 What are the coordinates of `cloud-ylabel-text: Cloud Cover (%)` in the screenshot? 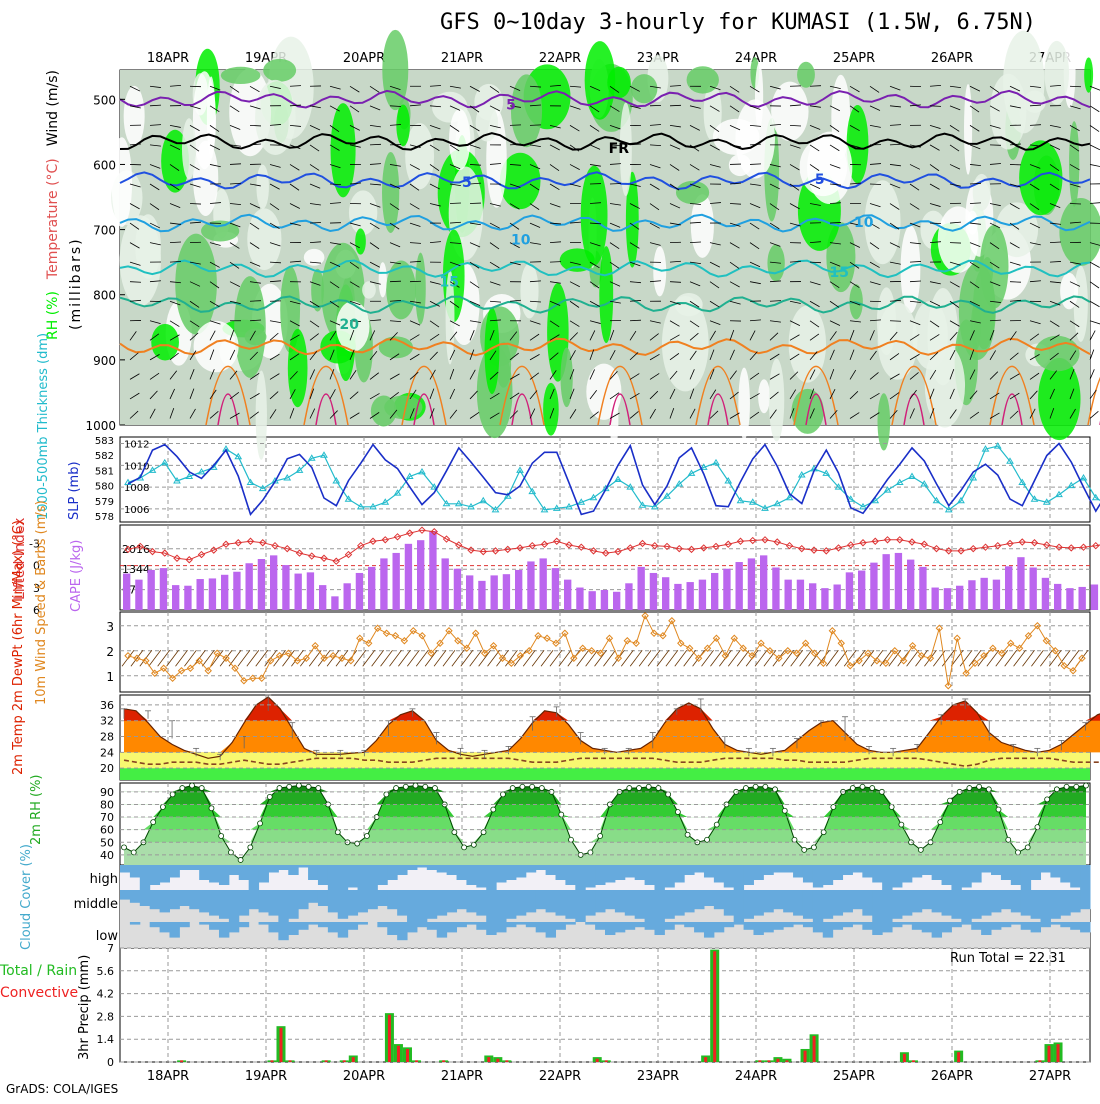 It's located at (26, 897).